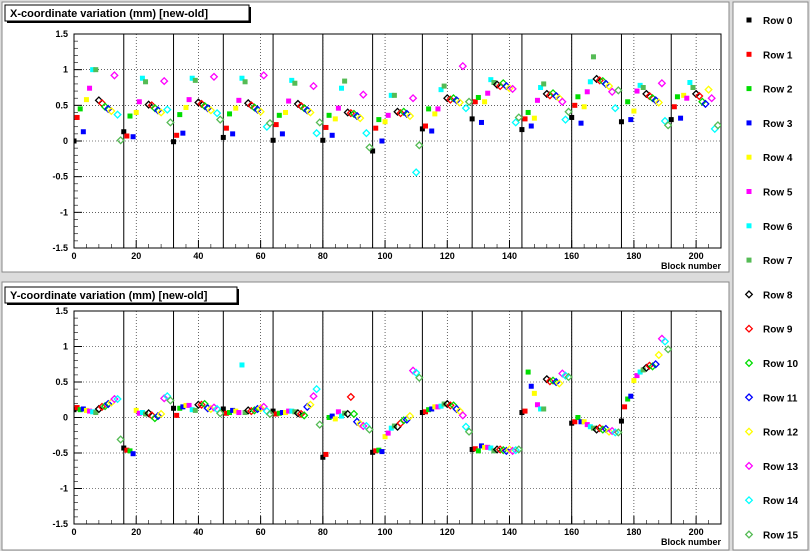 The height and width of the screenshot is (551, 810). Describe the element at coordinates (778, 21) in the screenshot. I see `legend-label: Row 0` at that location.